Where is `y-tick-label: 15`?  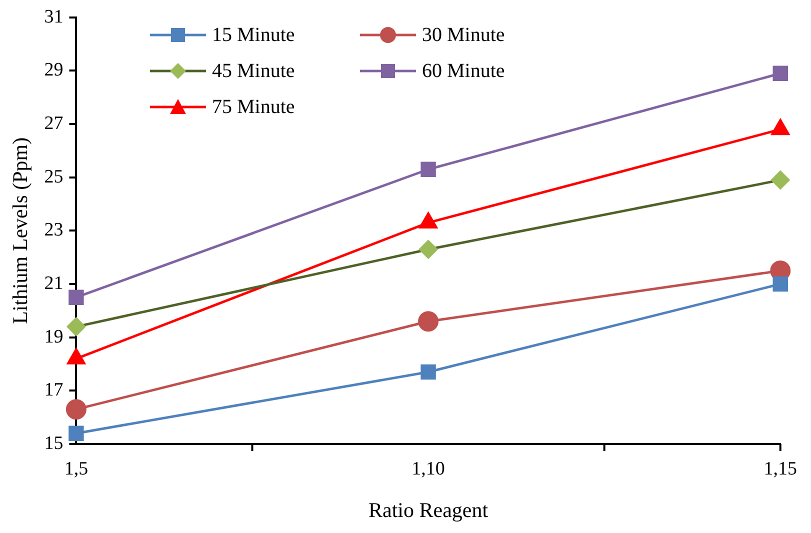
y-tick-label: 15 is located at coordinates (54, 443).